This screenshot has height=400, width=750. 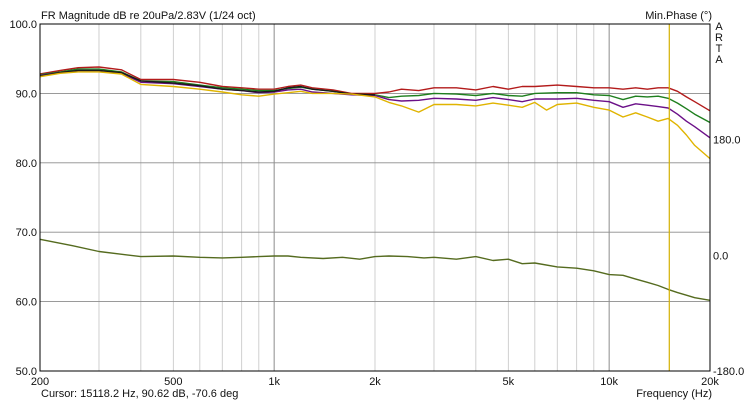 I want to click on arta-logo: A R T A, so click(x=719, y=44).